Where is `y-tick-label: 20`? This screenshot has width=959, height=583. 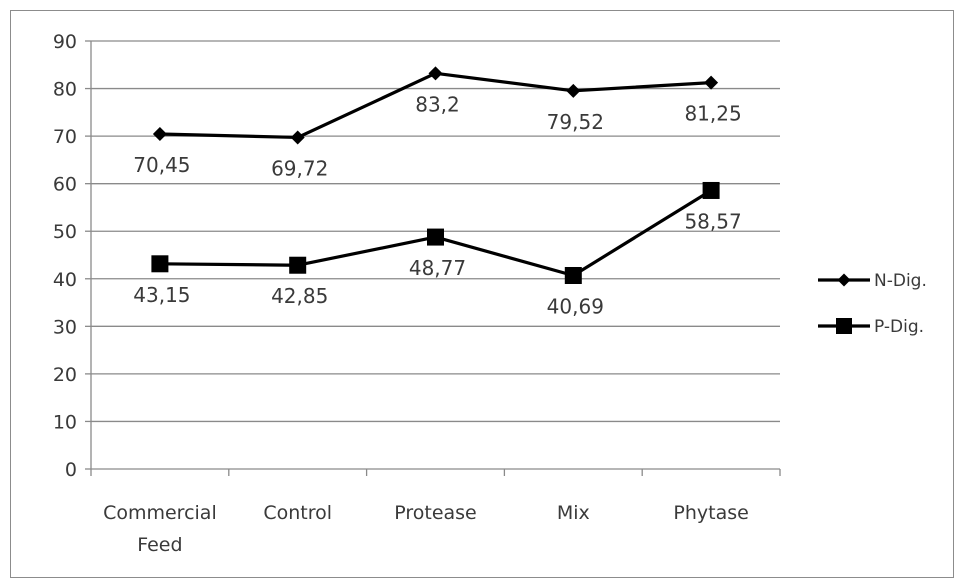 y-tick-label: 20 is located at coordinates (65, 375).